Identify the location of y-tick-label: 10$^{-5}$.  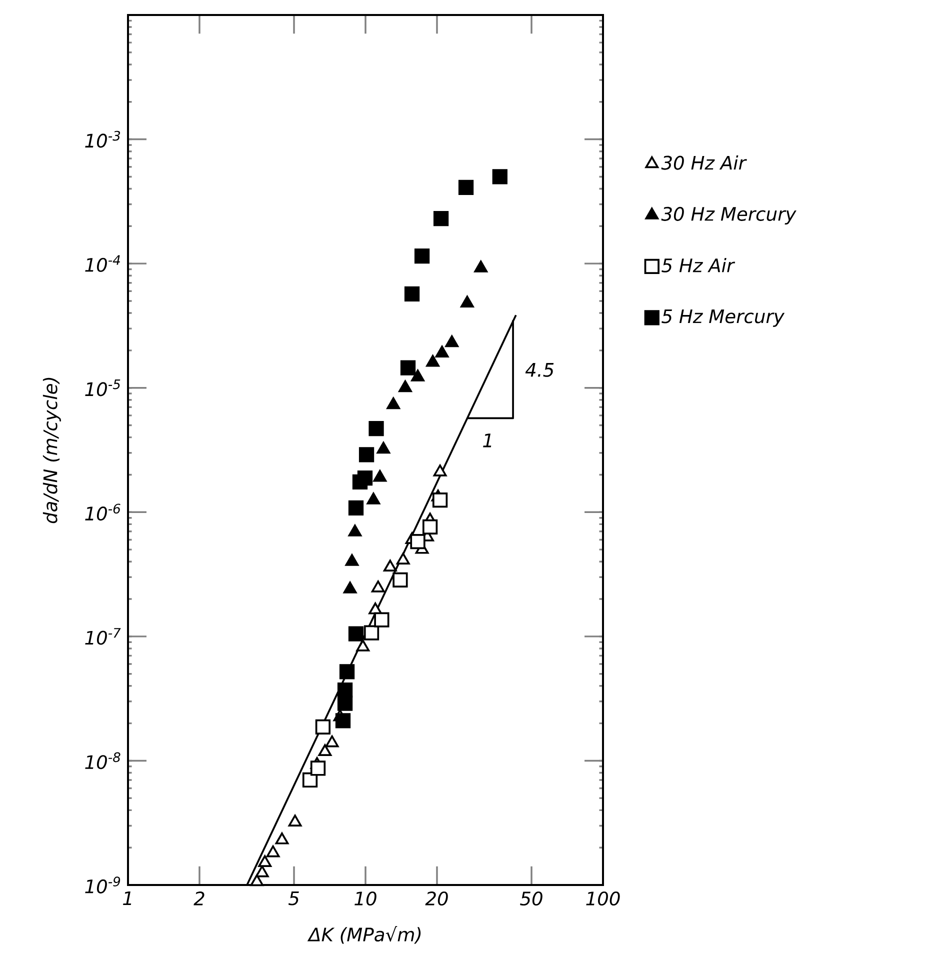
(102, 388).